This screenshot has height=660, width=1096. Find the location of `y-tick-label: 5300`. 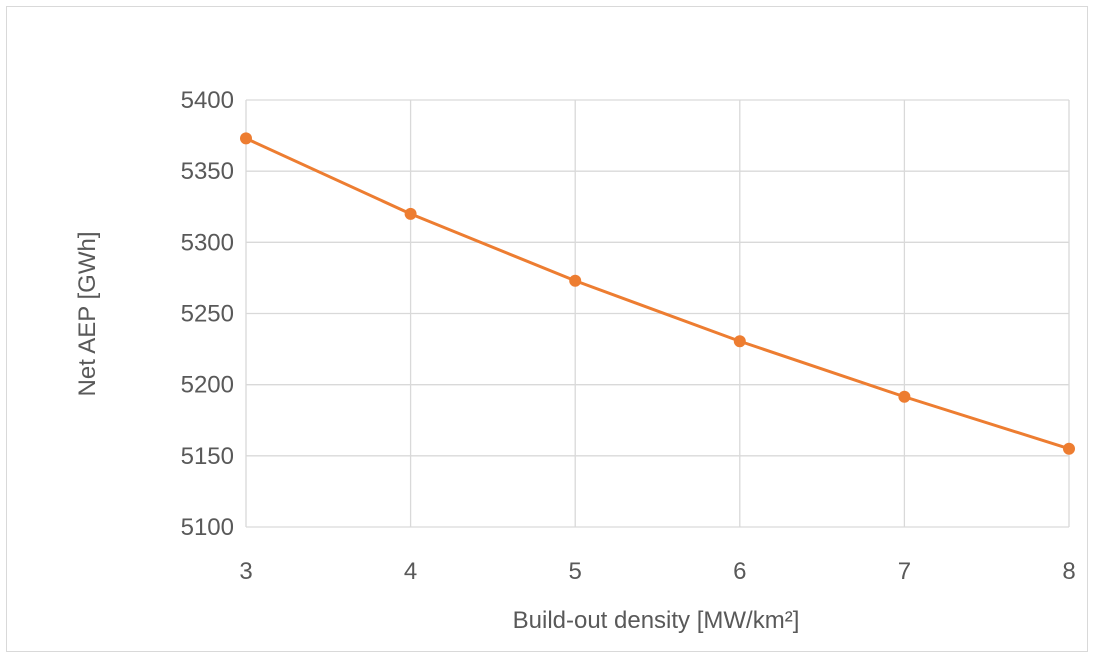

y-tick-label: 5300 is located at coordinates (207, 242).